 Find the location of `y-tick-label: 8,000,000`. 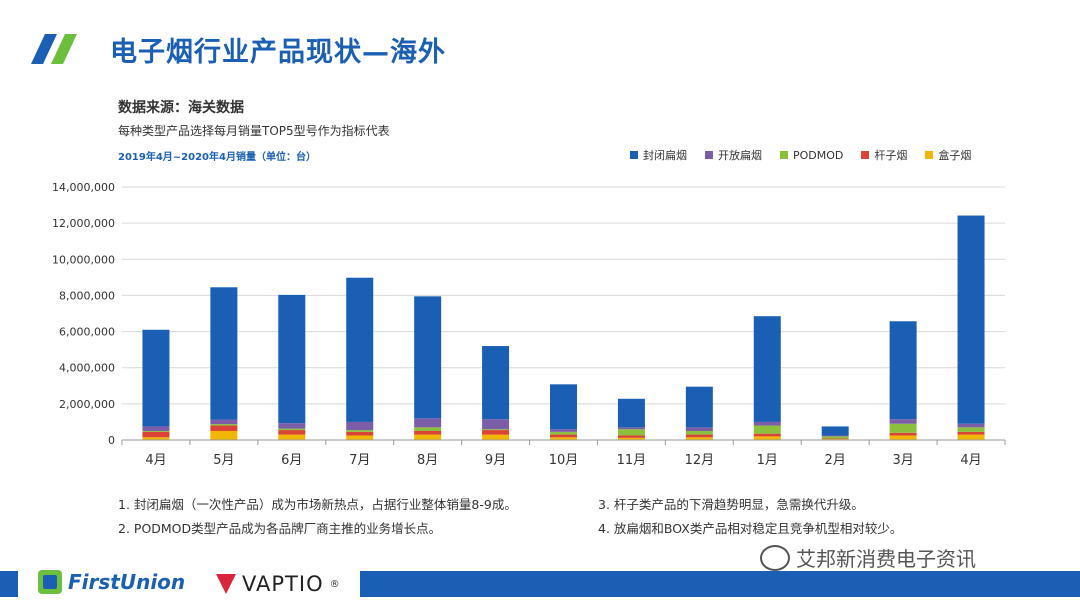

y-tick-label: 8,000,000 is located at coordinates (87, 295).